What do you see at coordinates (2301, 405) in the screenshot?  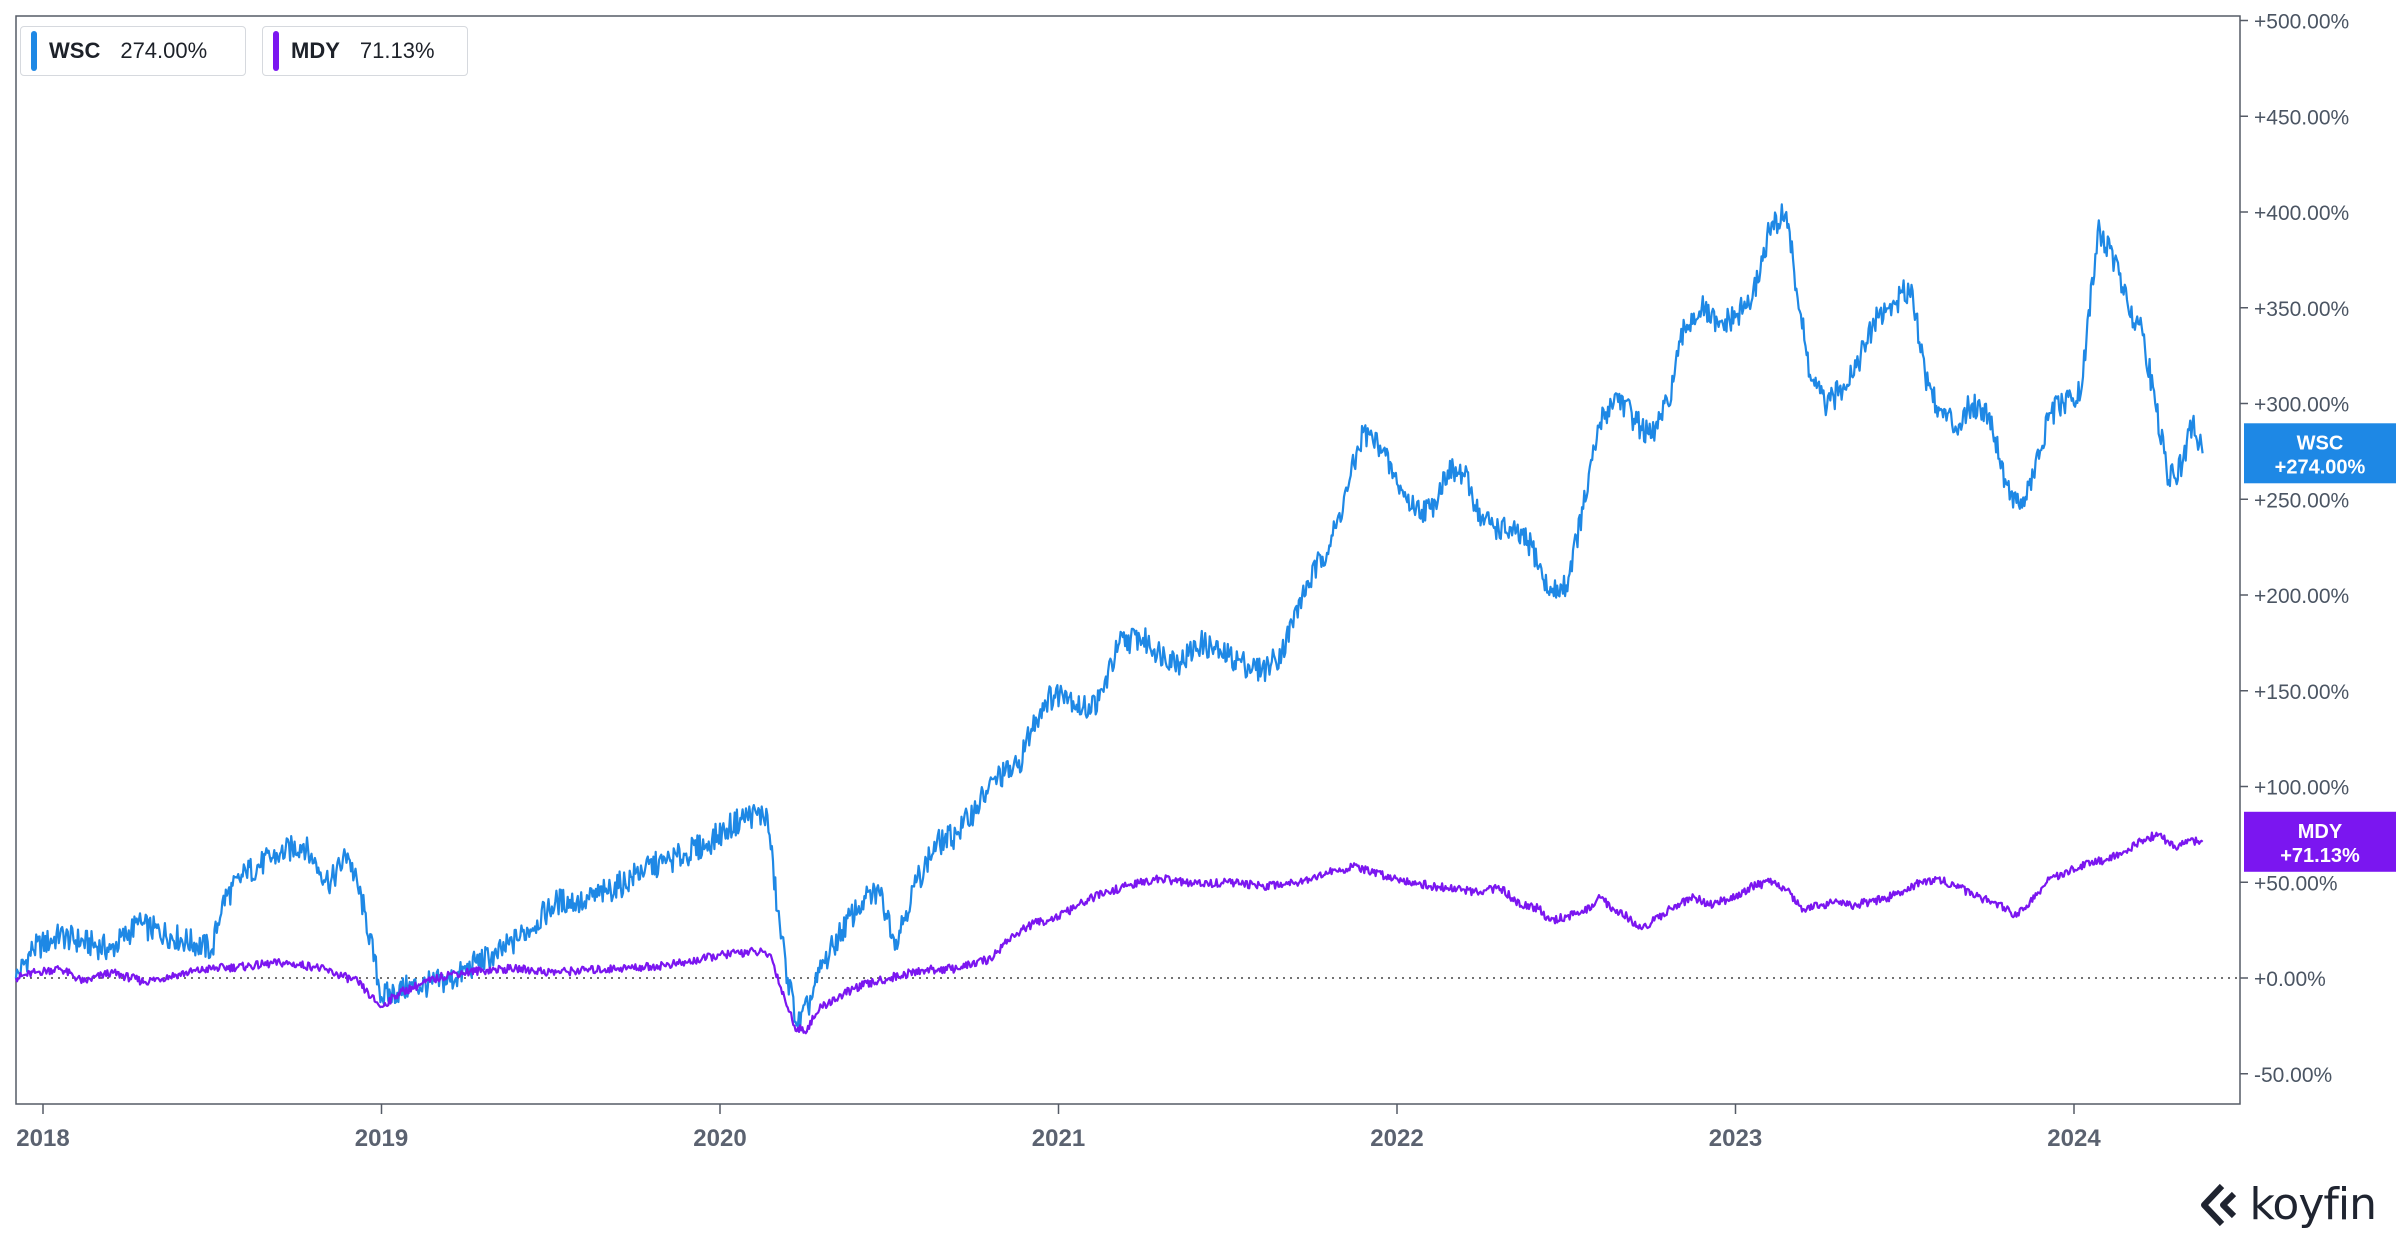 I see `y-tick-label: +300.00%` at bounding box center [2301, 405].